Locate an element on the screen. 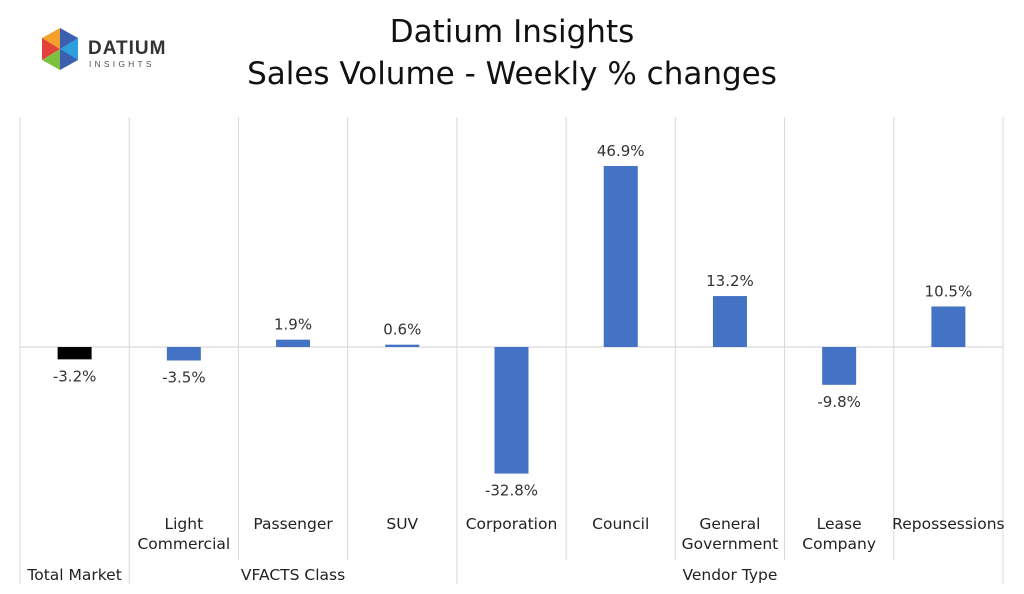  logo-subtext: INSIGHTS is located at coordinates (122, 64).